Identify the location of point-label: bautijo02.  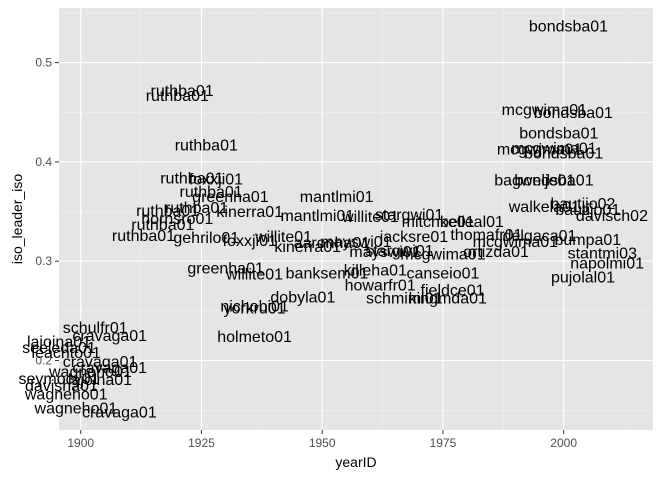
(582, 204).